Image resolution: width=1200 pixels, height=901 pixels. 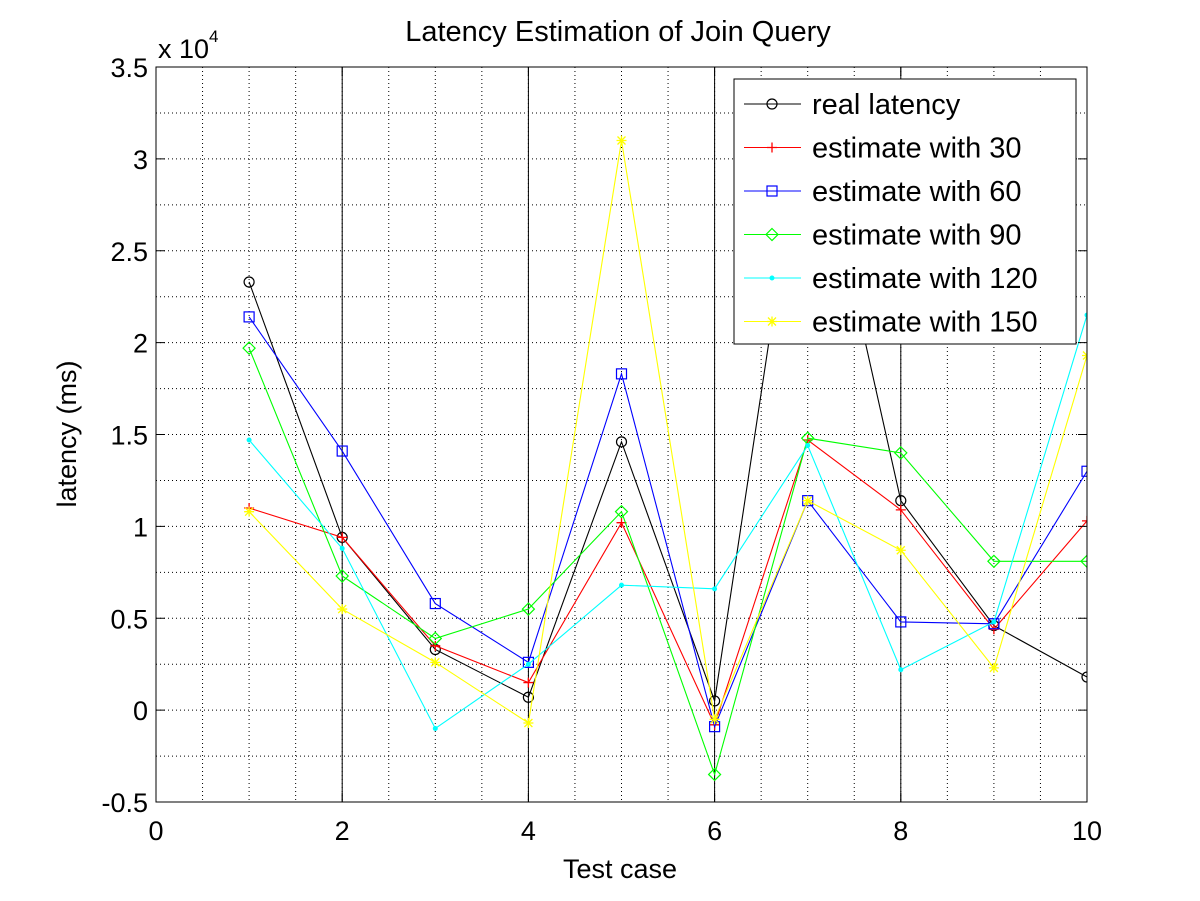 What do you see at coordinates (925, 279) in the screenshot?
I see `legend-label: estimate with 120` at bounding box center [925, 279].